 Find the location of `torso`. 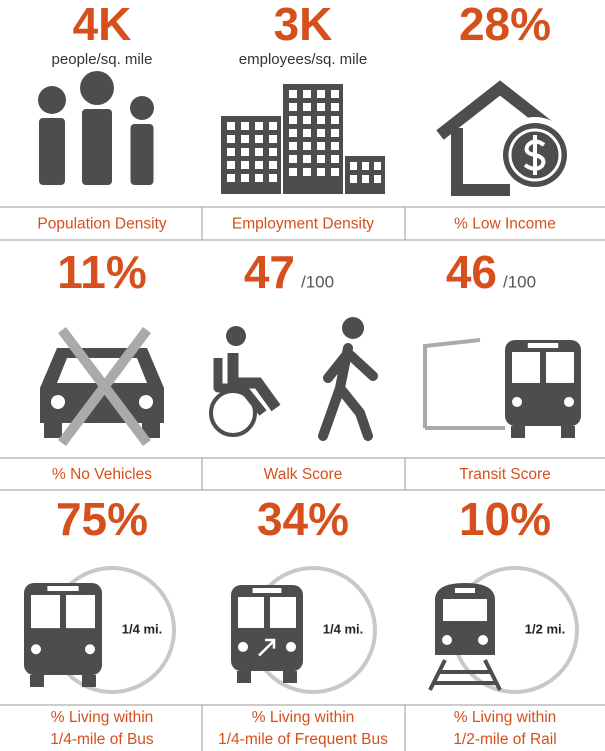

torso is located at coordinates (254, 382).